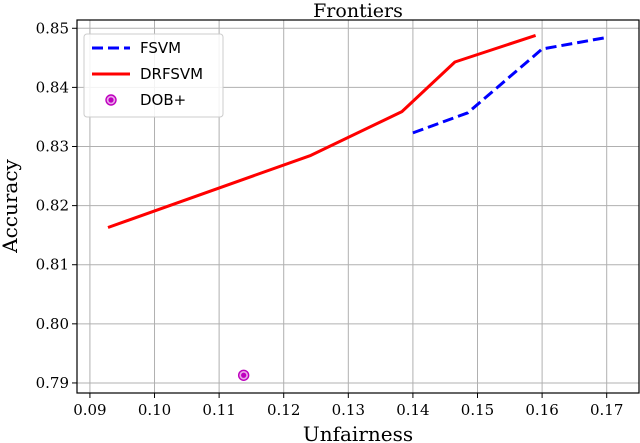 Image resolution: width=640 pixels, height=443 pixels. Describe the element at coordinates (412, 410) in the screenshot. I see `x-tick-label: 0.14` at that location.